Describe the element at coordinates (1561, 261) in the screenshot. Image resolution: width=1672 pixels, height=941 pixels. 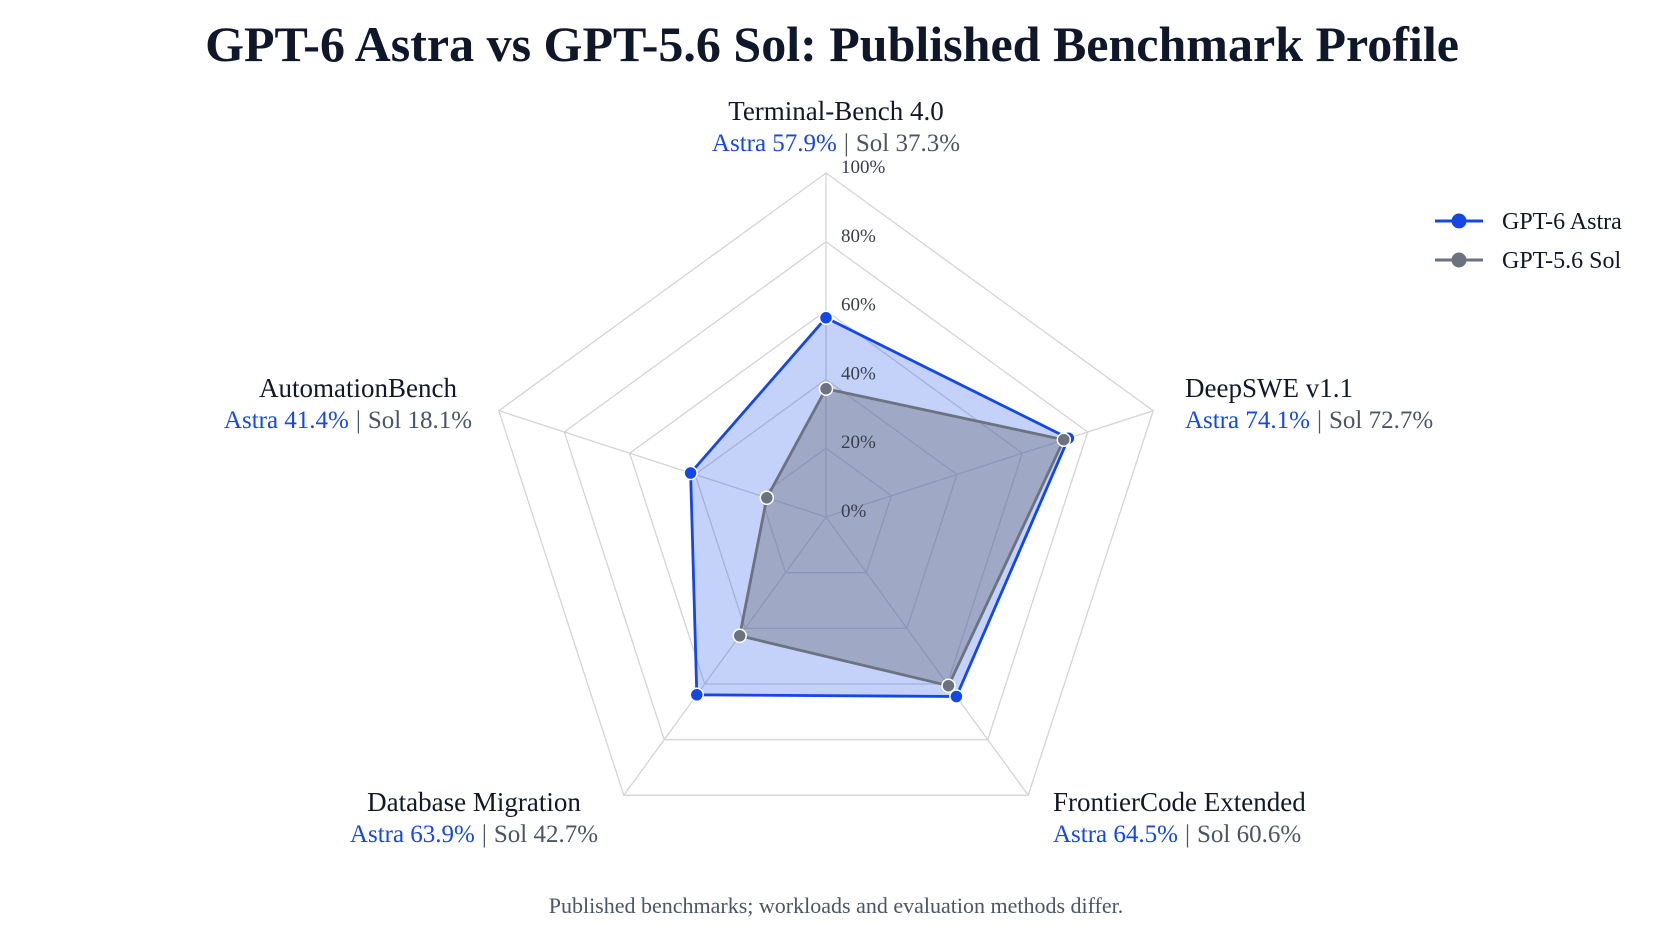
I see `legend-label-sol: GPT-5.6 Sol` at that location.